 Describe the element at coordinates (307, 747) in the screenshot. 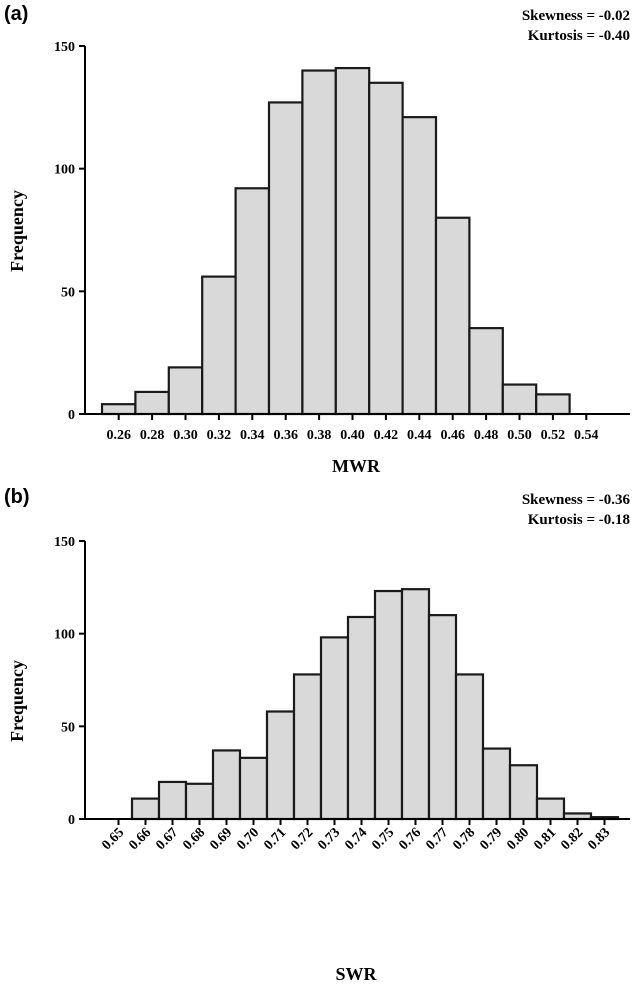

I see `bar-b-0.72` at that location.